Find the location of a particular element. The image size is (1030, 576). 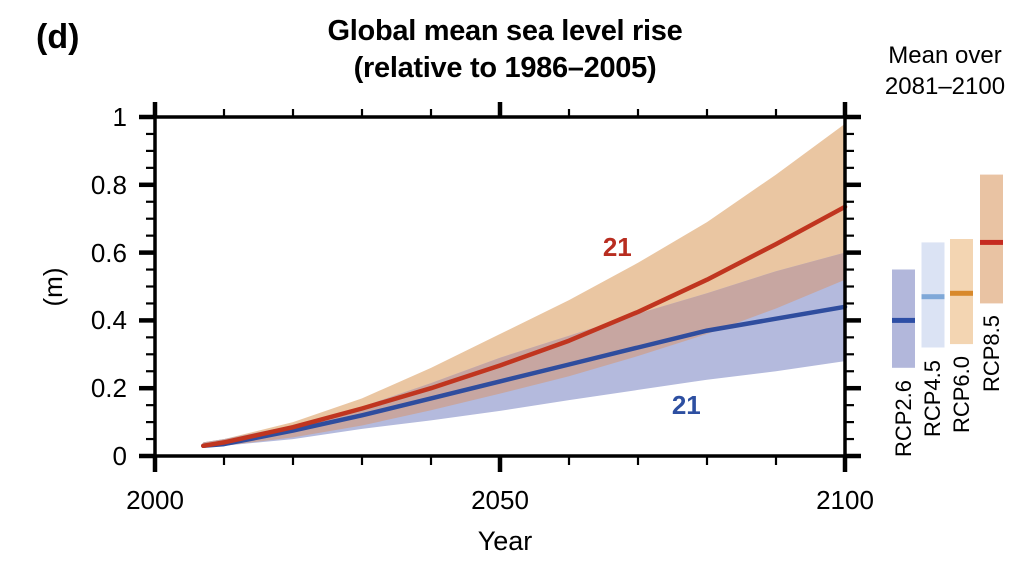

y-tick-label: 0.2 is located at coordinates (108, 388).